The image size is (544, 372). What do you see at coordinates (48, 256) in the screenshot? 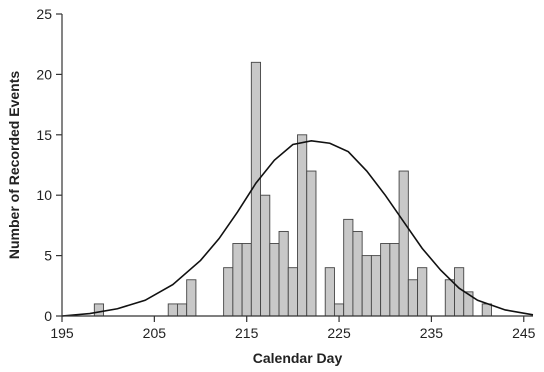
I see `y-tick-label: 5` at bounding box center [48, 256].